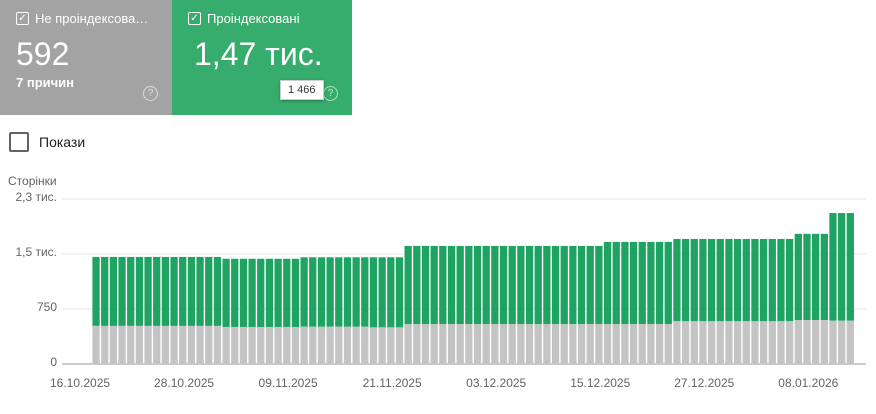 The height and width of the screenshot is (414, 876). What do you see at coordinates (184, 383) in the screenshot?
I see `x-tick-label: 28.10.2025` at bounding box center [184, 383].